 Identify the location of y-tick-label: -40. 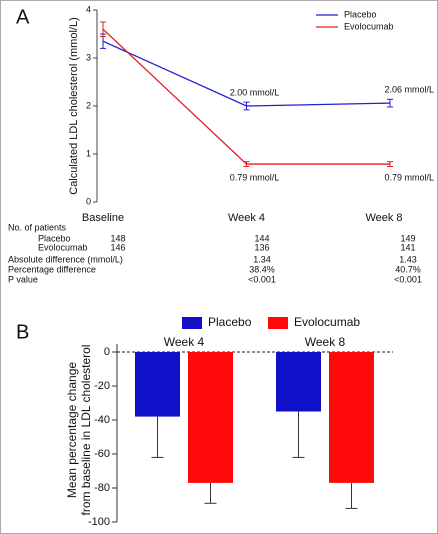
(102, 420).